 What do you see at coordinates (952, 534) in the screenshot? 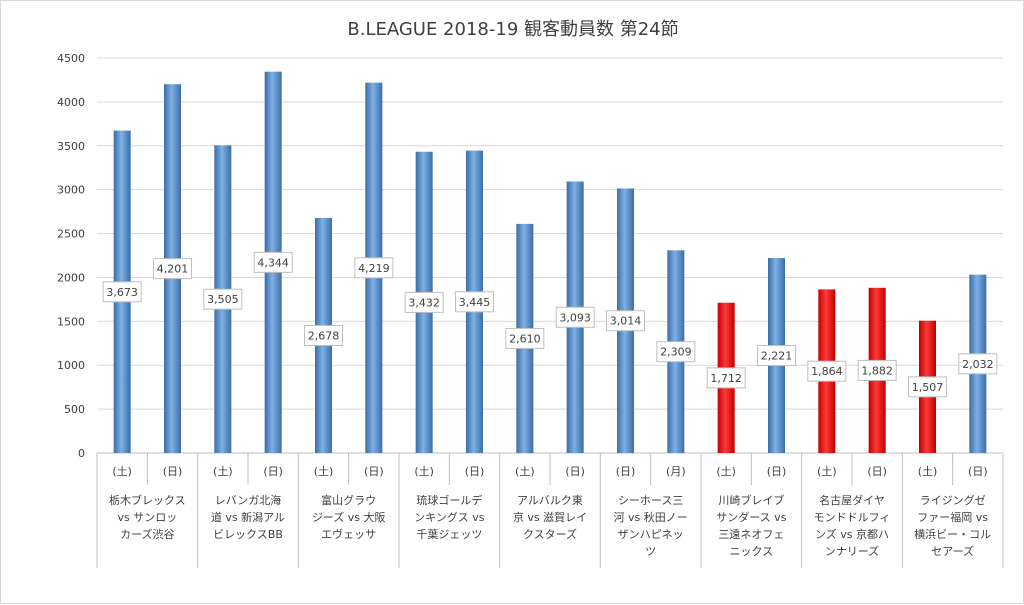
I see `x-category-label: 横浜ビー・コル` at bounding box center [952, 534].